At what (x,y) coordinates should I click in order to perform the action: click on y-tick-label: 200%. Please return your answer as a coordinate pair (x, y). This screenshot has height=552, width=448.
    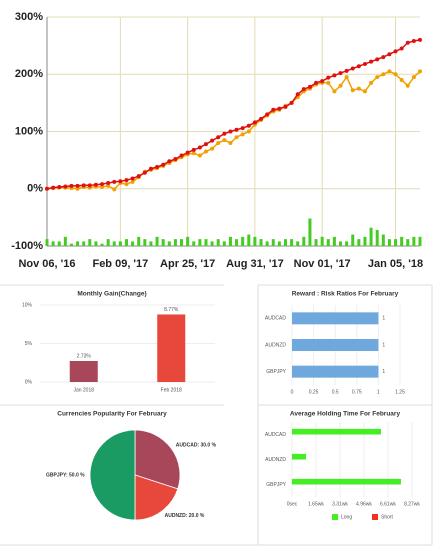
    Looking at the image, I should click on (29, 74).